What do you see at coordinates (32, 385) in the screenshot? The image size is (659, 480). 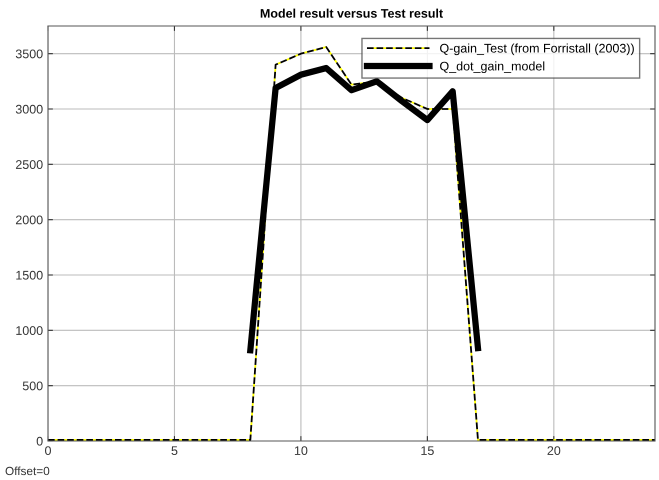 I see `y-tick-label: 500` at bounding box center [32, 385].